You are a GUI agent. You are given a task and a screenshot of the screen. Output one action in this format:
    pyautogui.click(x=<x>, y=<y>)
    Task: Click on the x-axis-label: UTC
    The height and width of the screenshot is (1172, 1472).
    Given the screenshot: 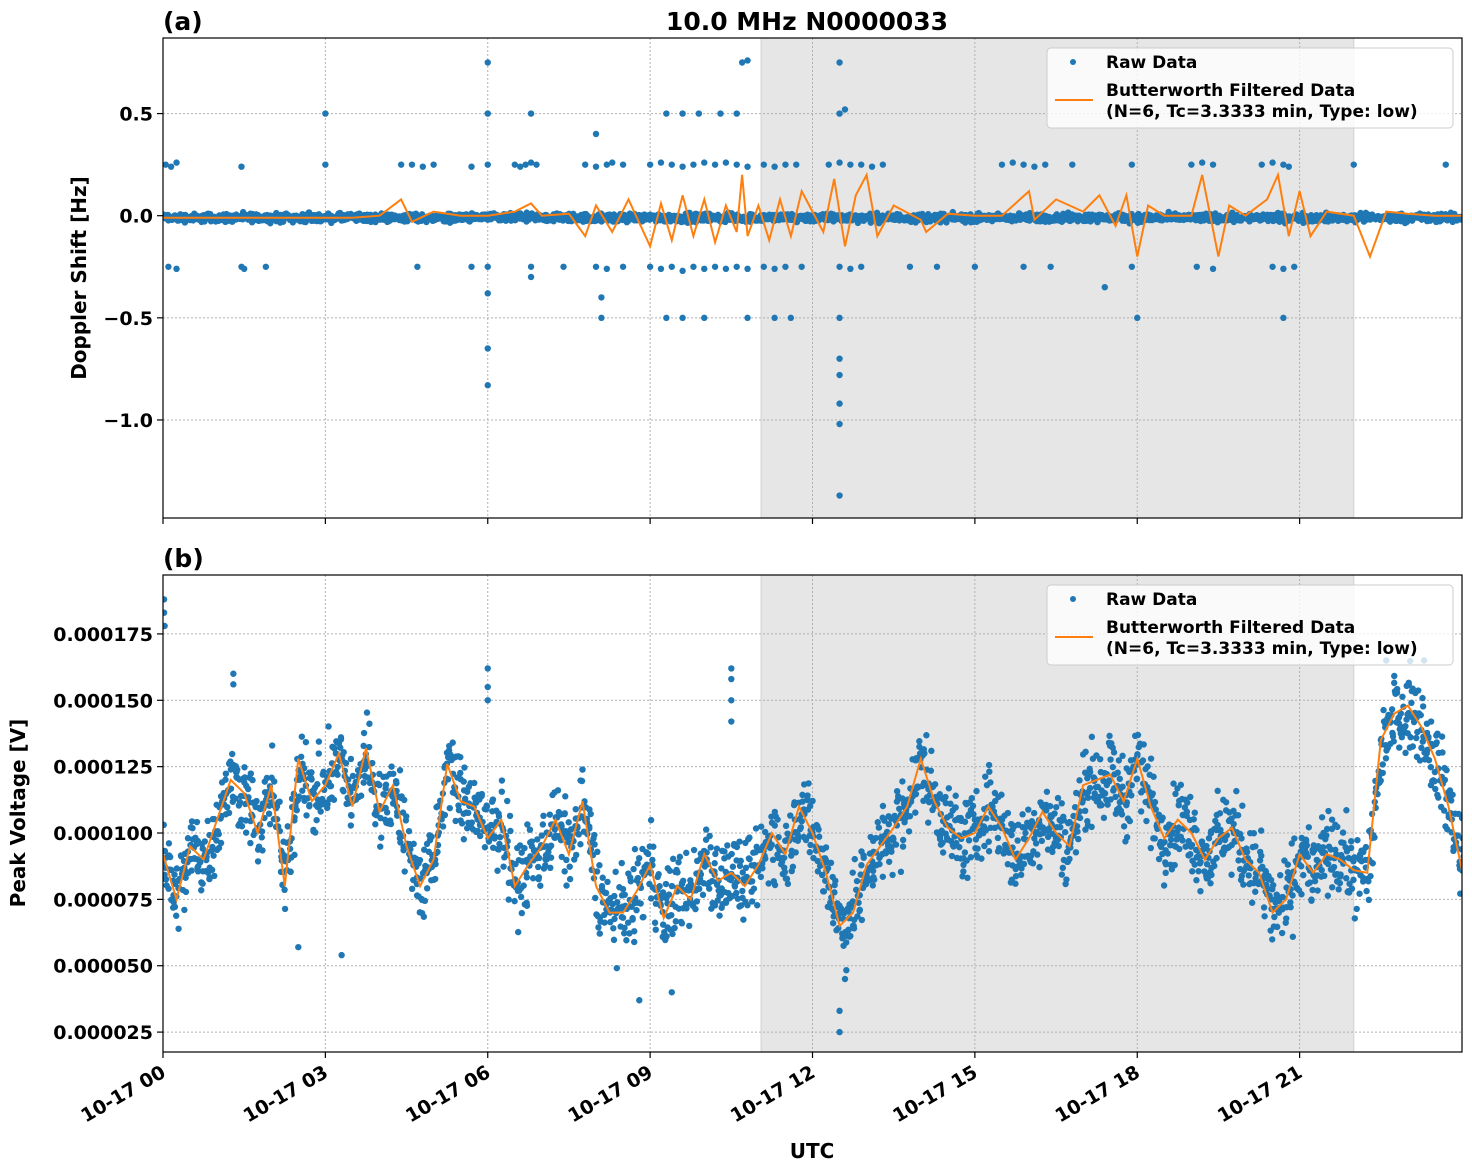 What is the action you would take?
    pyautogui.click(x=812, y=1151)
    